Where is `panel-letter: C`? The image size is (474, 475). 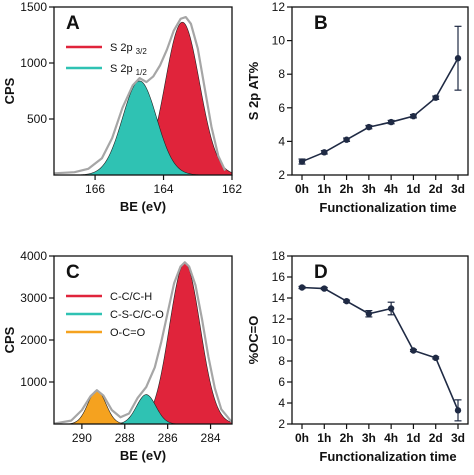
panel-letter: C is located at coordinates (73, 272).